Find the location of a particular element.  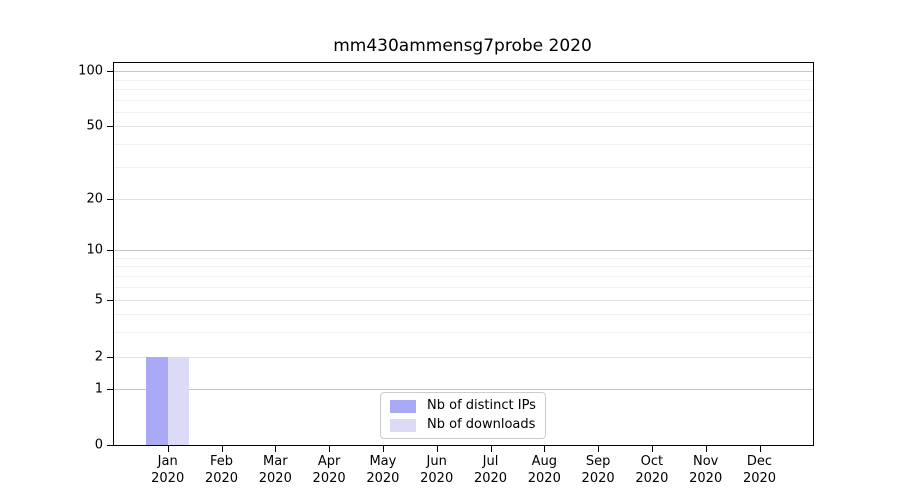

x-tick-label: May 2020 is located at coordinates (382, 470).